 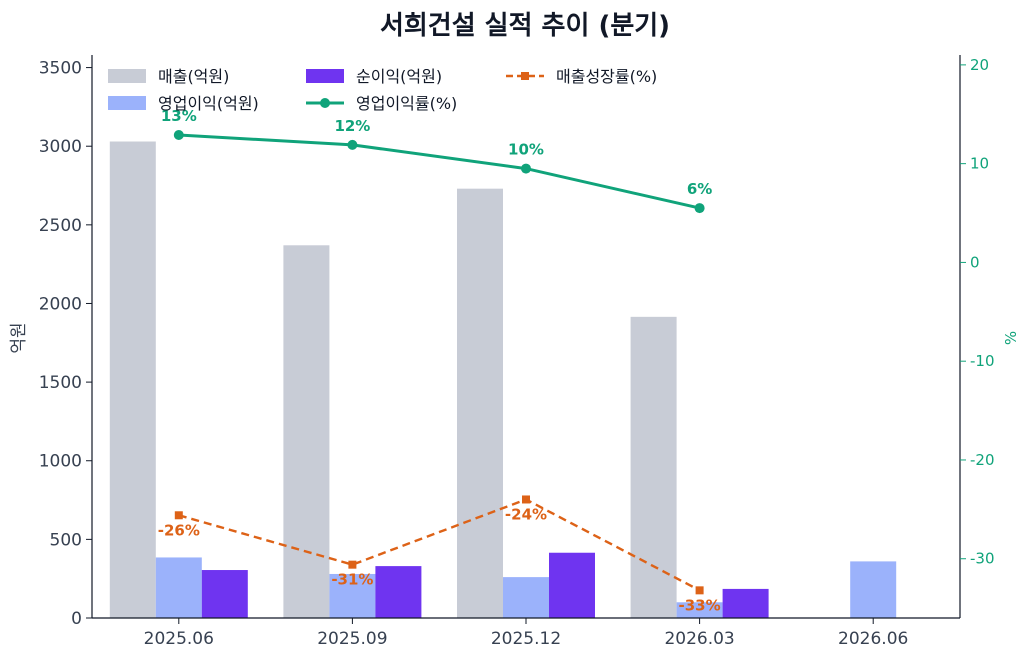 I want to click on y2-axis-title: %, so click(x=1011, y=338).